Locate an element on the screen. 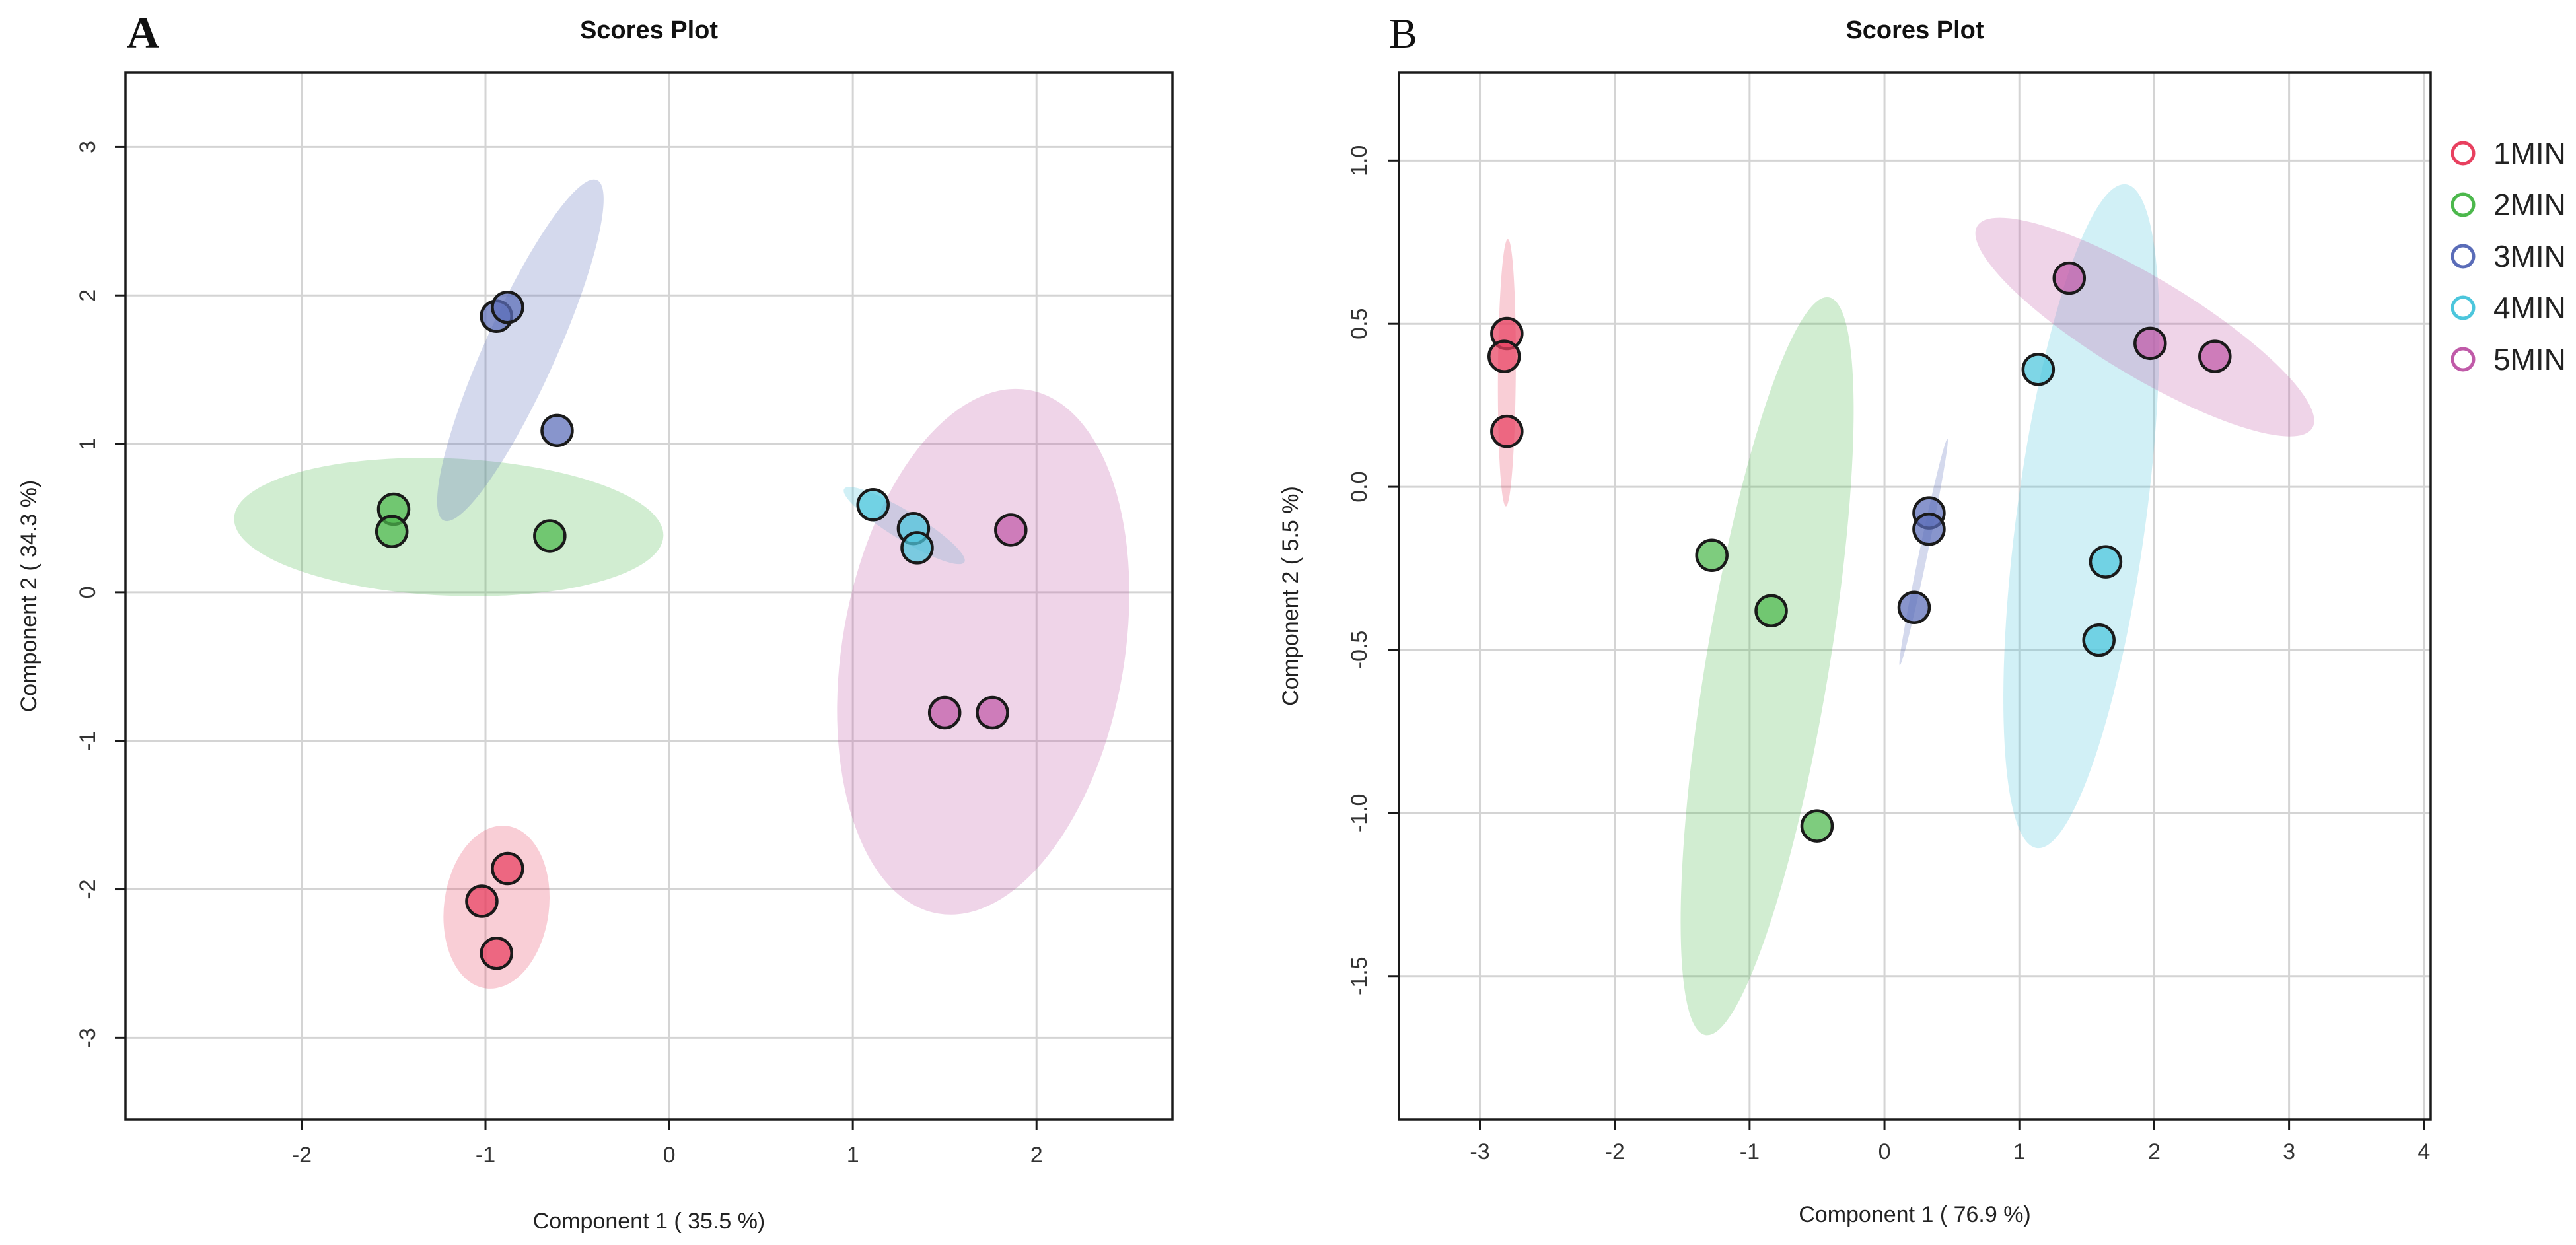 This screenshot has height=1245, width=2576. x-tick-label: -3 is located at coordinates (1479, 1151).